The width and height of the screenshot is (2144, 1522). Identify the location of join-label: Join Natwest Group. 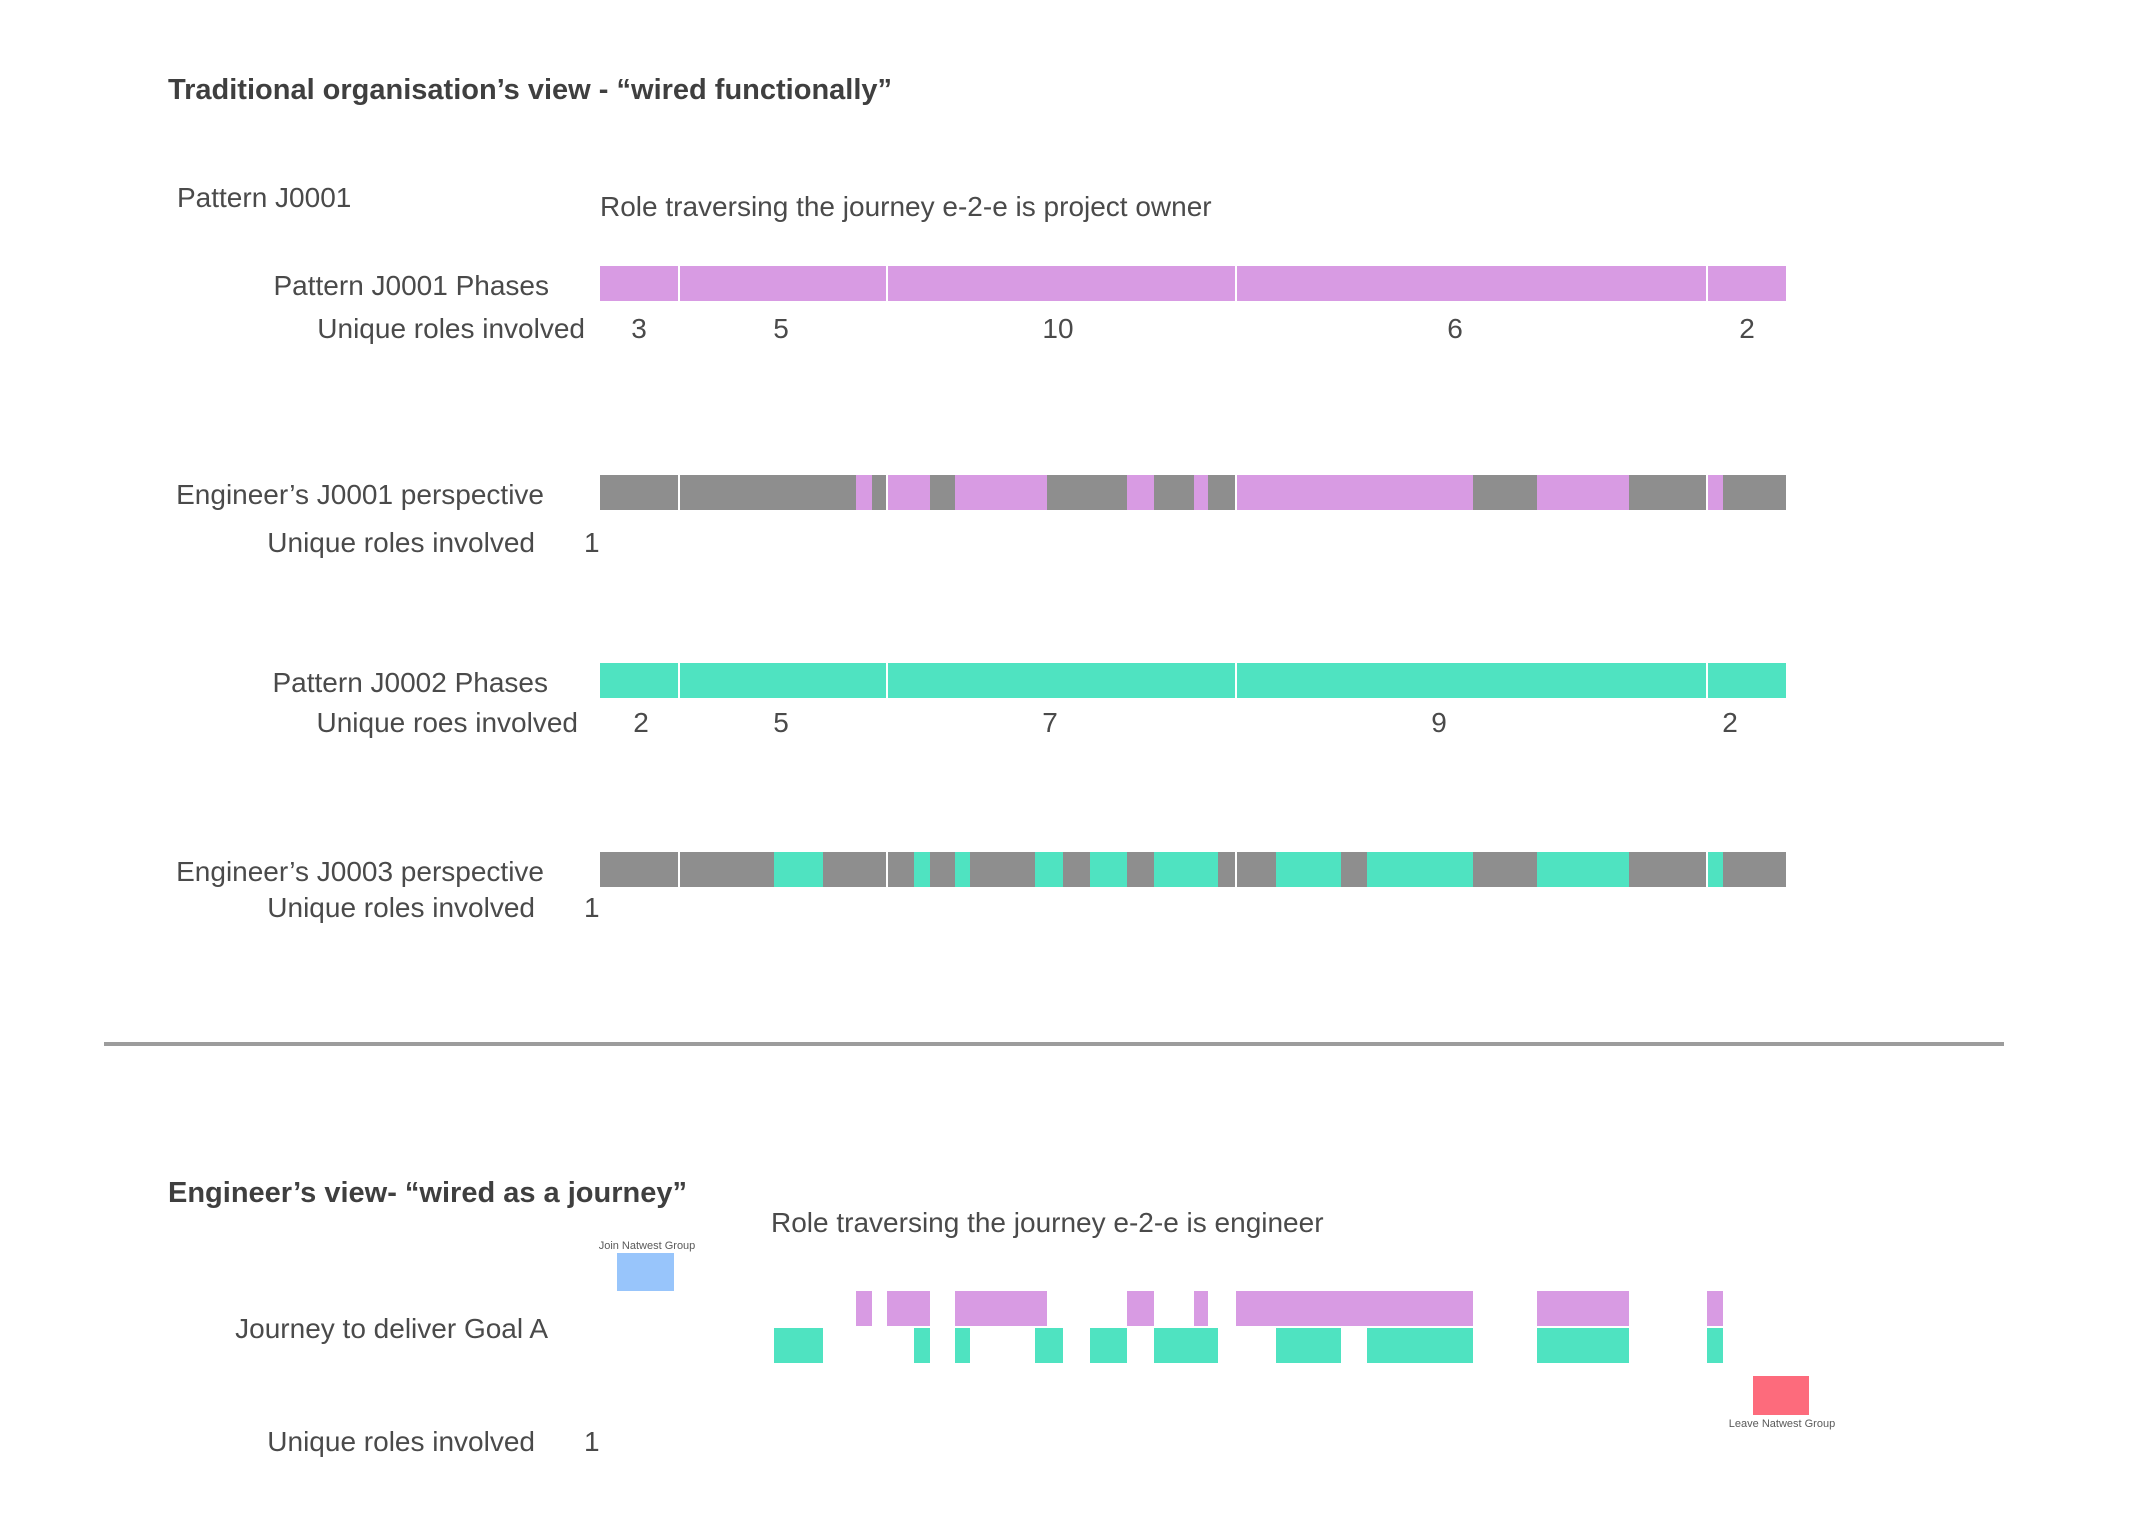
(647, 1246).